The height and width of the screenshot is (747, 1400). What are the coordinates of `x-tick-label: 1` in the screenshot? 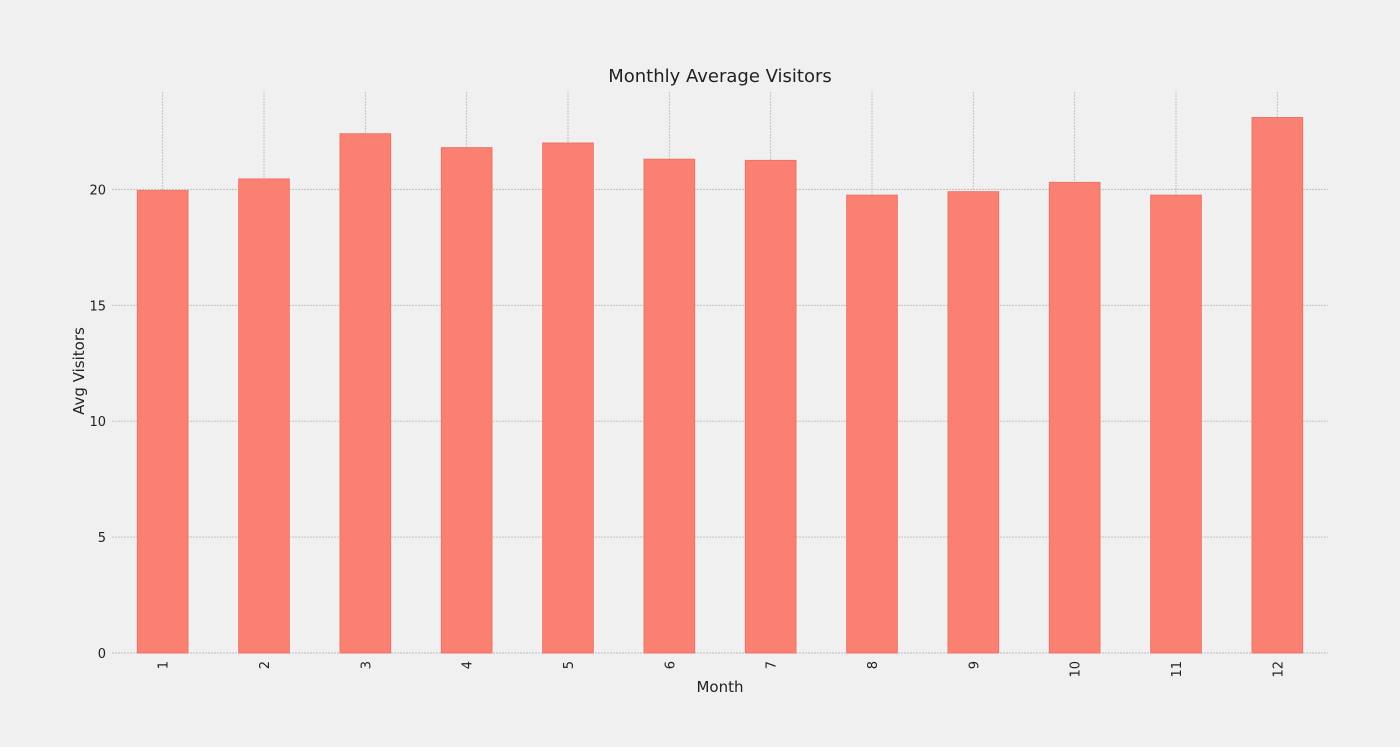 It's located at (164, 665).